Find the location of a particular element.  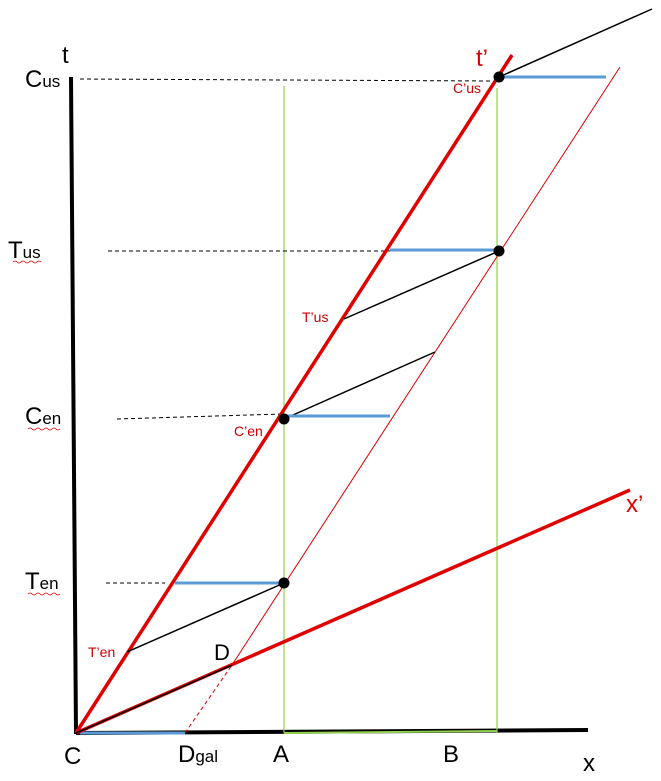

label-dgal: Dgal is located at coordinates (198, 754).